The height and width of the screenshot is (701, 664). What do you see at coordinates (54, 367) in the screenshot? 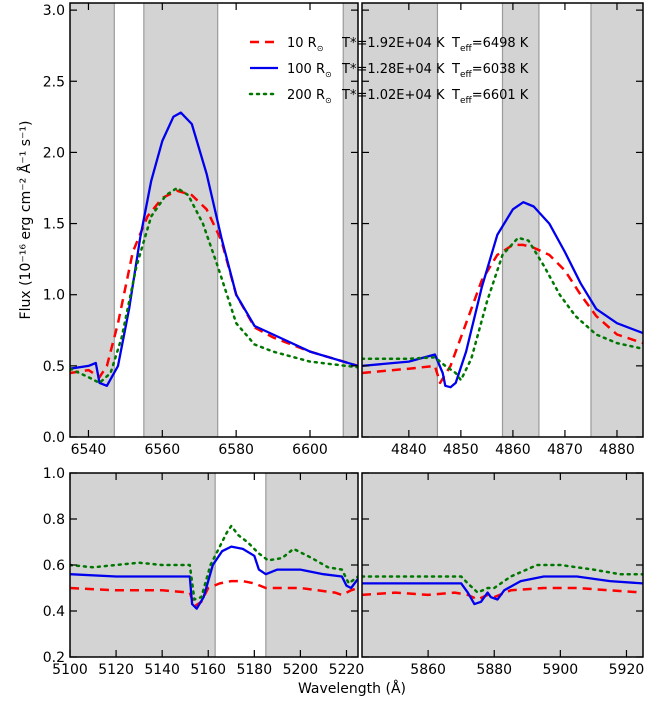
I see `y-tick-label: 0.5` at bounding box center [54, 367].